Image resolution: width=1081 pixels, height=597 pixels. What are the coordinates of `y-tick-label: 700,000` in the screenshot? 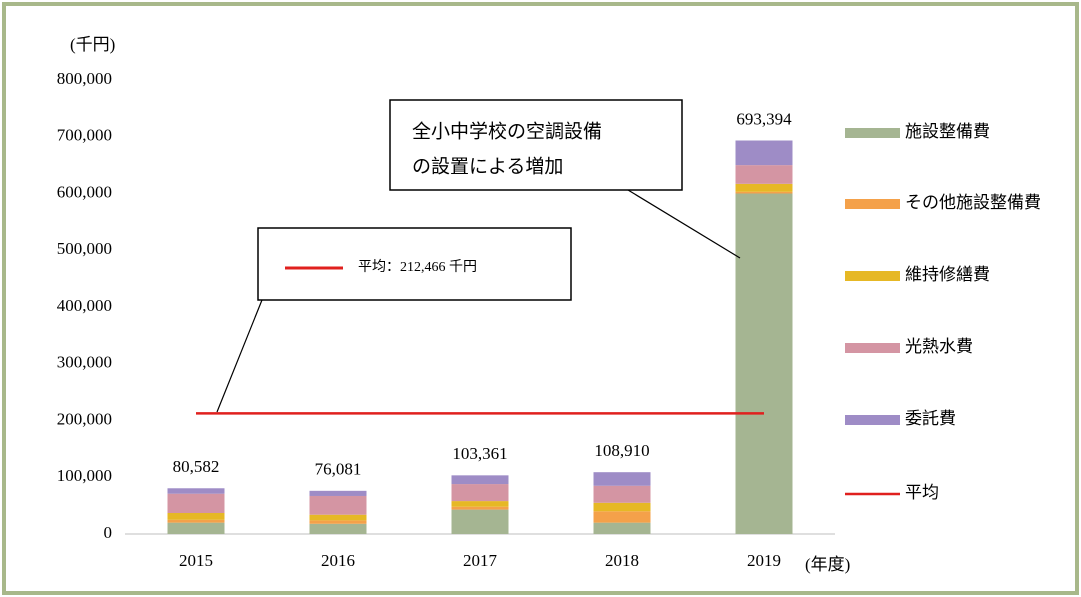 It's located at (84, 135).